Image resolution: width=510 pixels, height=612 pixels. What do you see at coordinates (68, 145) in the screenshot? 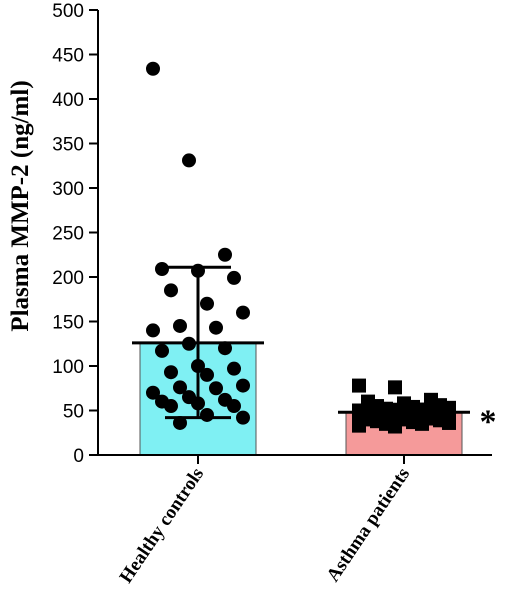
I see `y-tick-label-7: 350` at bounding box center [68, 145].